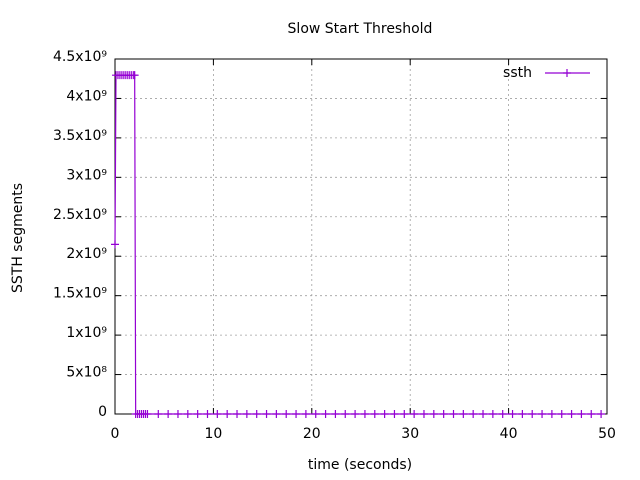  What do you see at coordinates (86, 175) in the screenshot?
I see `y-tick-label: 3x10⁹` at bounding box center [86, 175].